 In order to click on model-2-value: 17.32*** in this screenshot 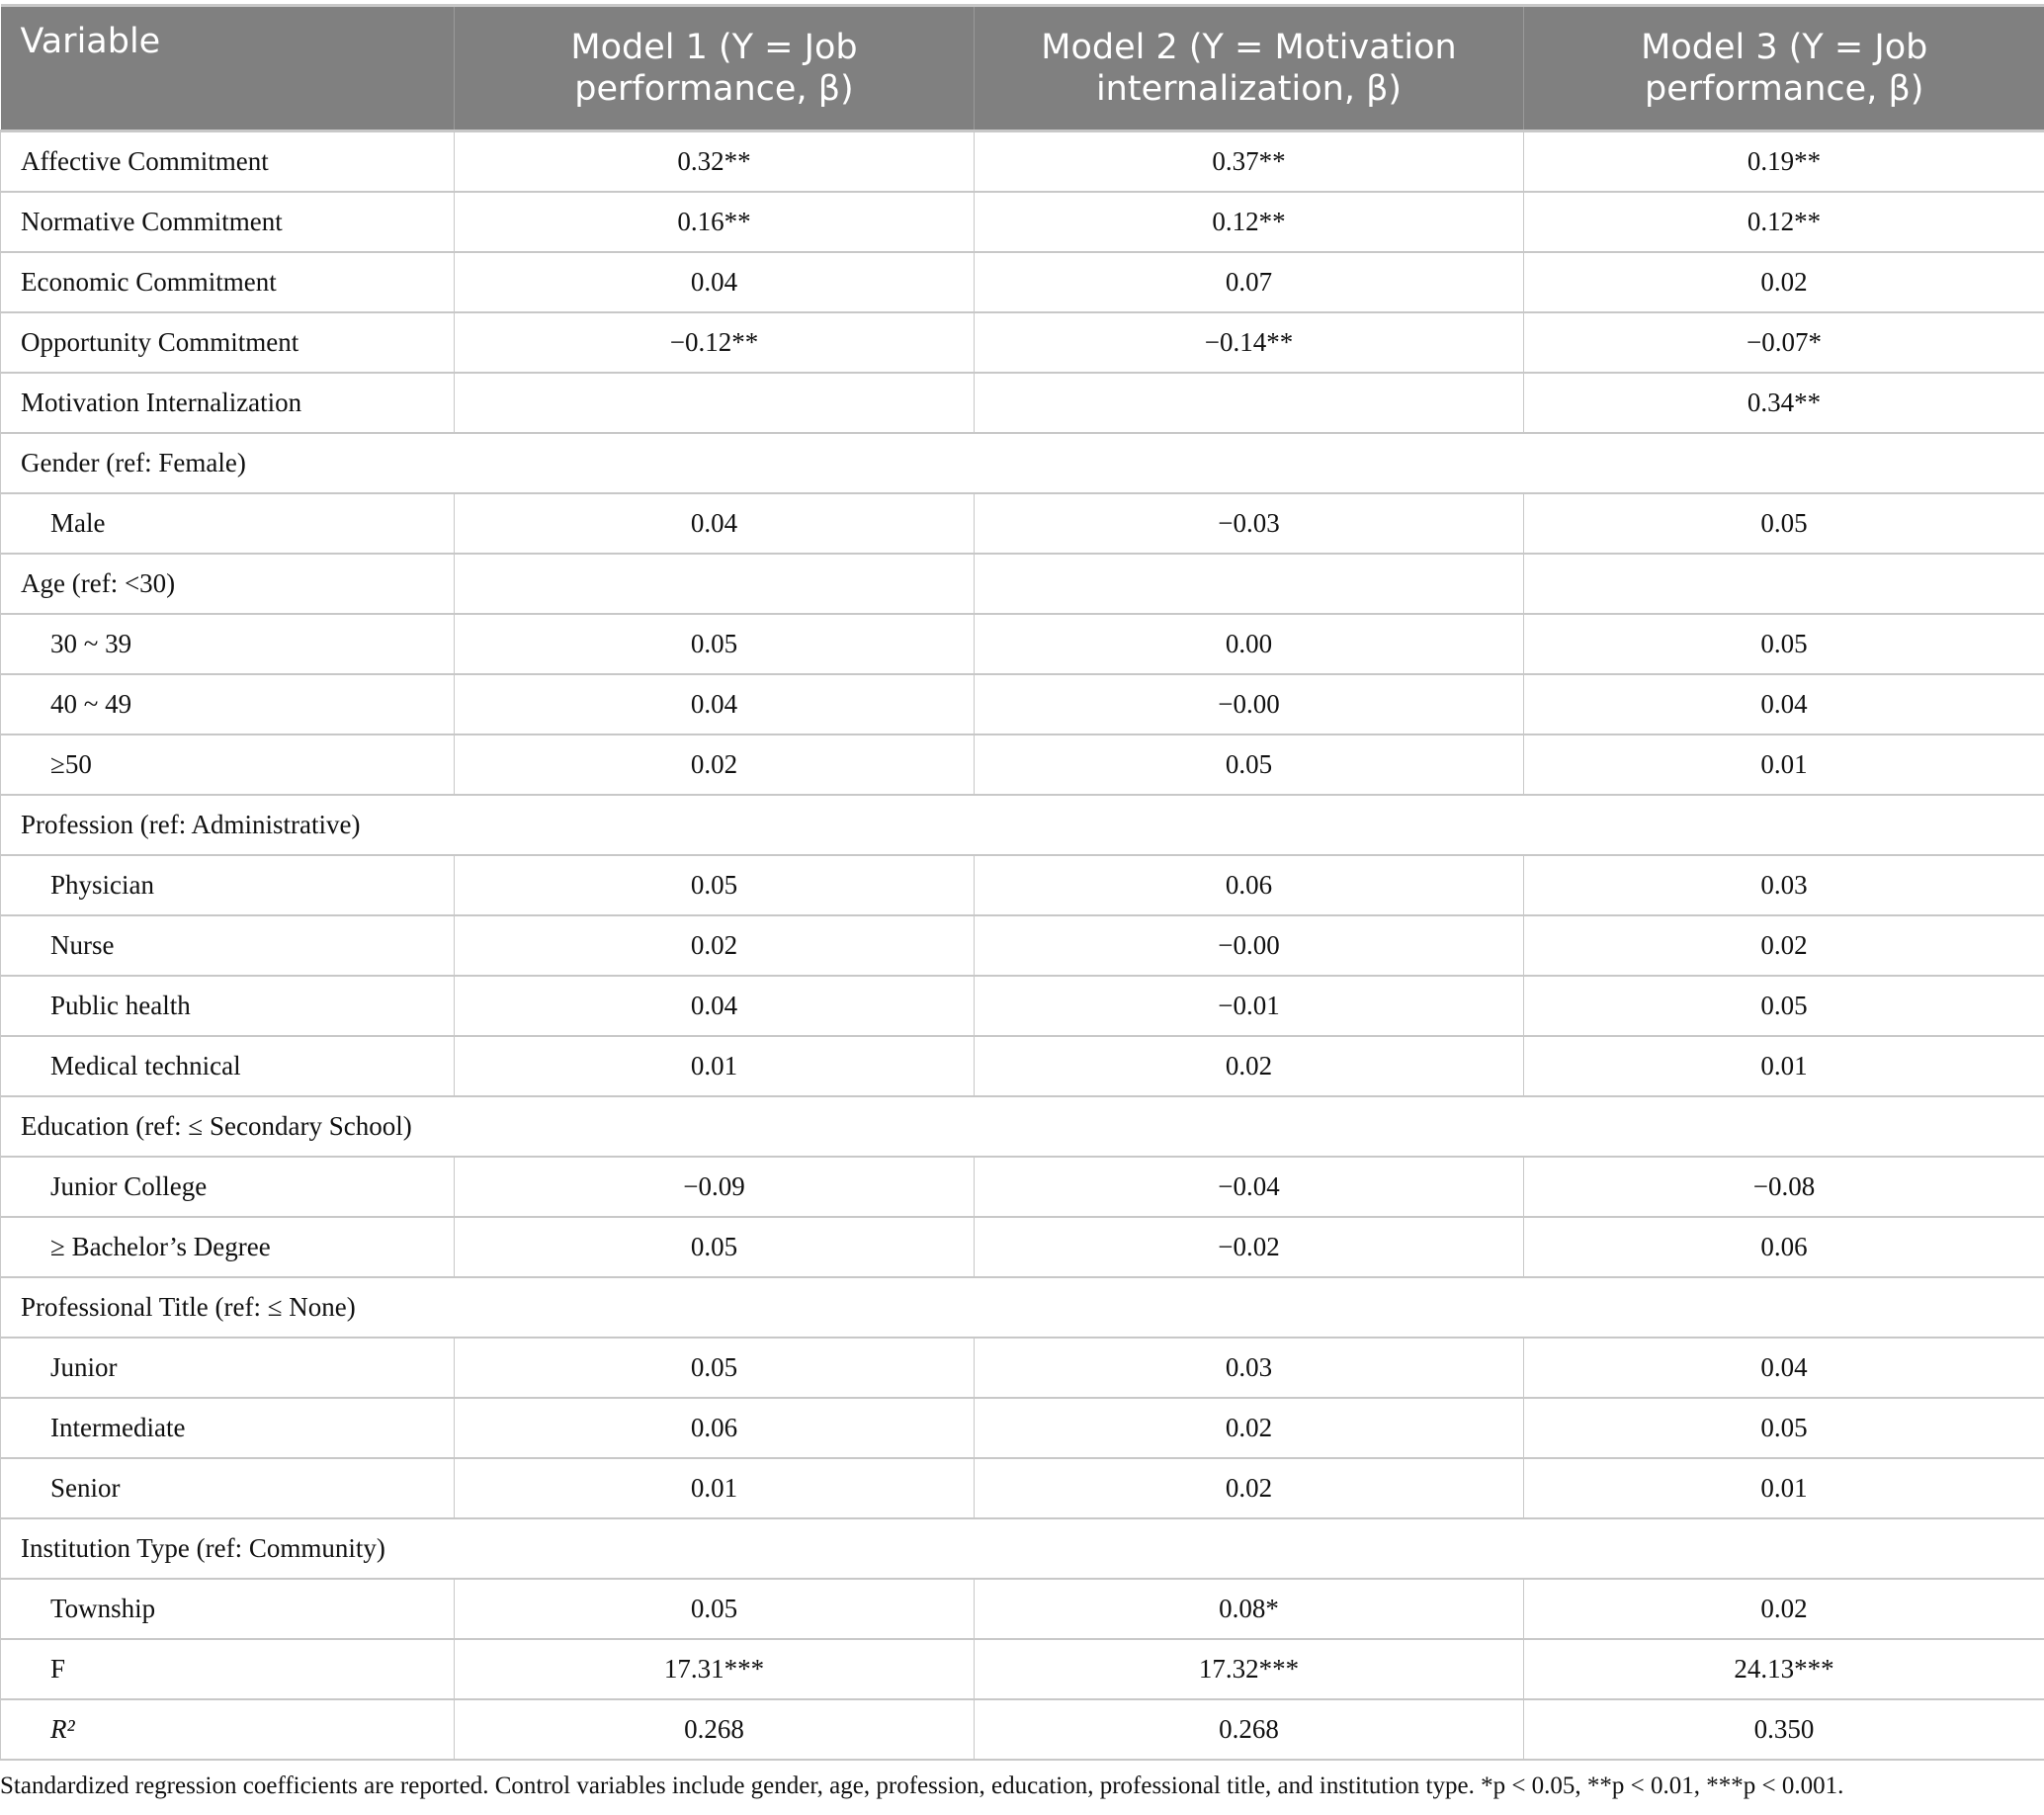, I will do `click(1249, 1670)`.